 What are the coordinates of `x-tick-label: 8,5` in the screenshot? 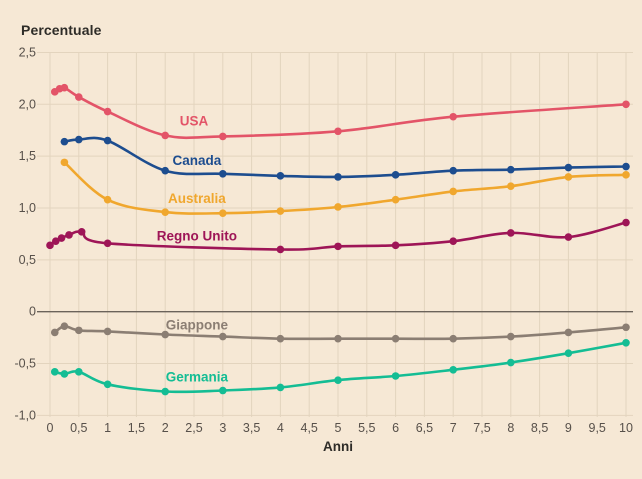 It's located at (539, 428).